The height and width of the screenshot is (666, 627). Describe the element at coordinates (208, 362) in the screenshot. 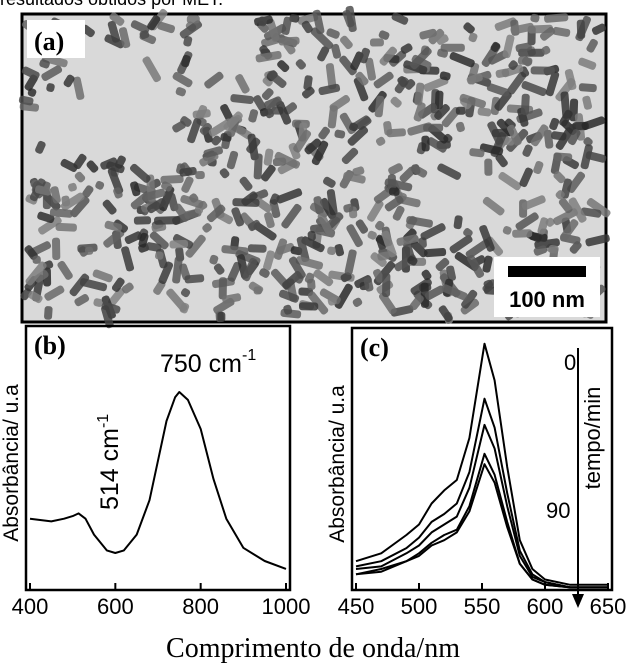

I see `annotation: 750 cm-1` at that location.